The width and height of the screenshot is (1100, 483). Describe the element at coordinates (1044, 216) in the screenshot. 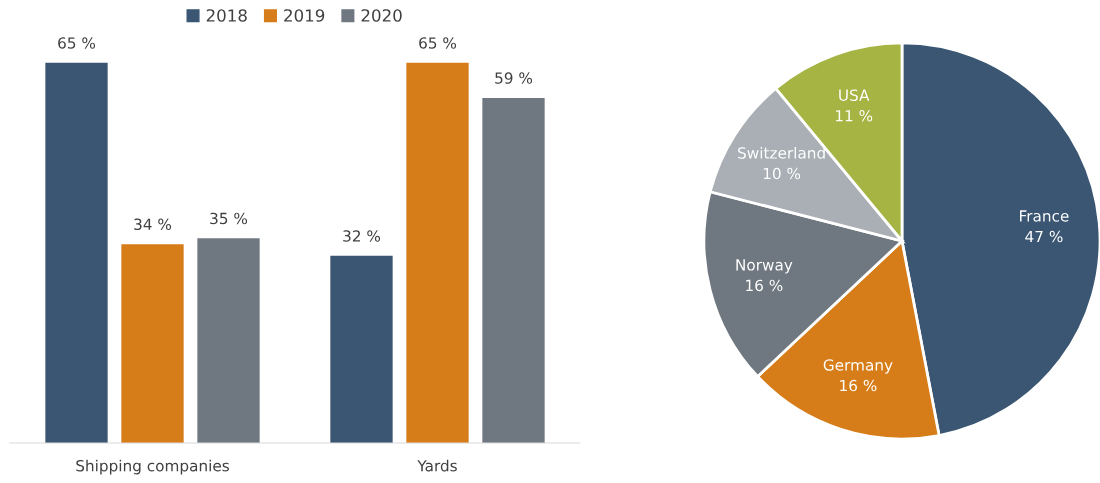

I see `slice-label: France` at that location.